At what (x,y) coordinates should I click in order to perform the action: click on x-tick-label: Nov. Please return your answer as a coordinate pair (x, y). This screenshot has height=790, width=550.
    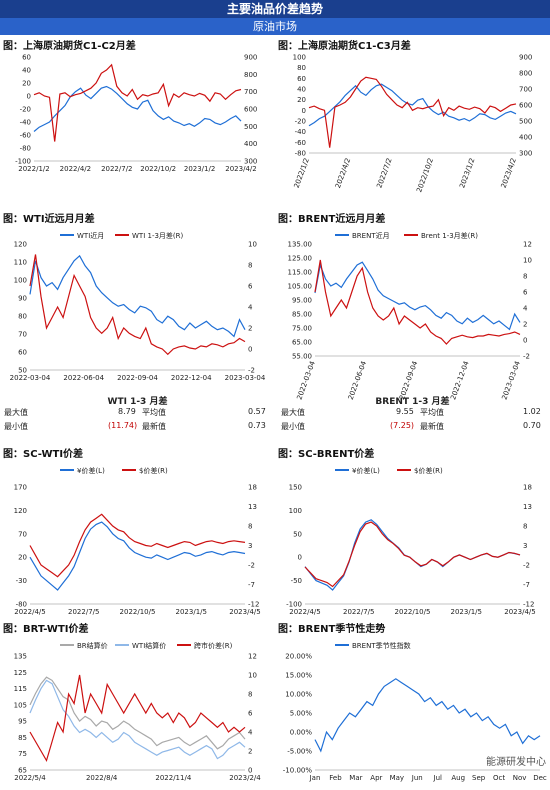
    Looking at the image, I should click on (520, 778).